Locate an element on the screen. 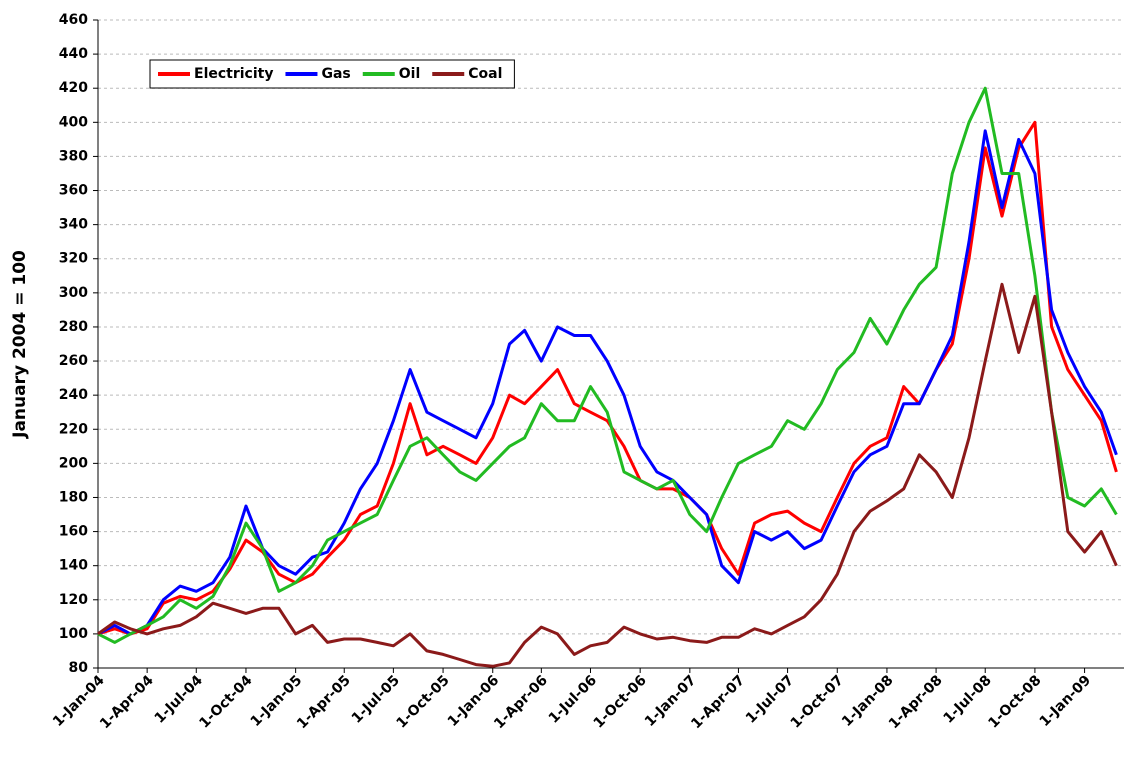 This screenshot has height=758, width=1124. y-tick-label: 360 is located at coordinates (73, 191).